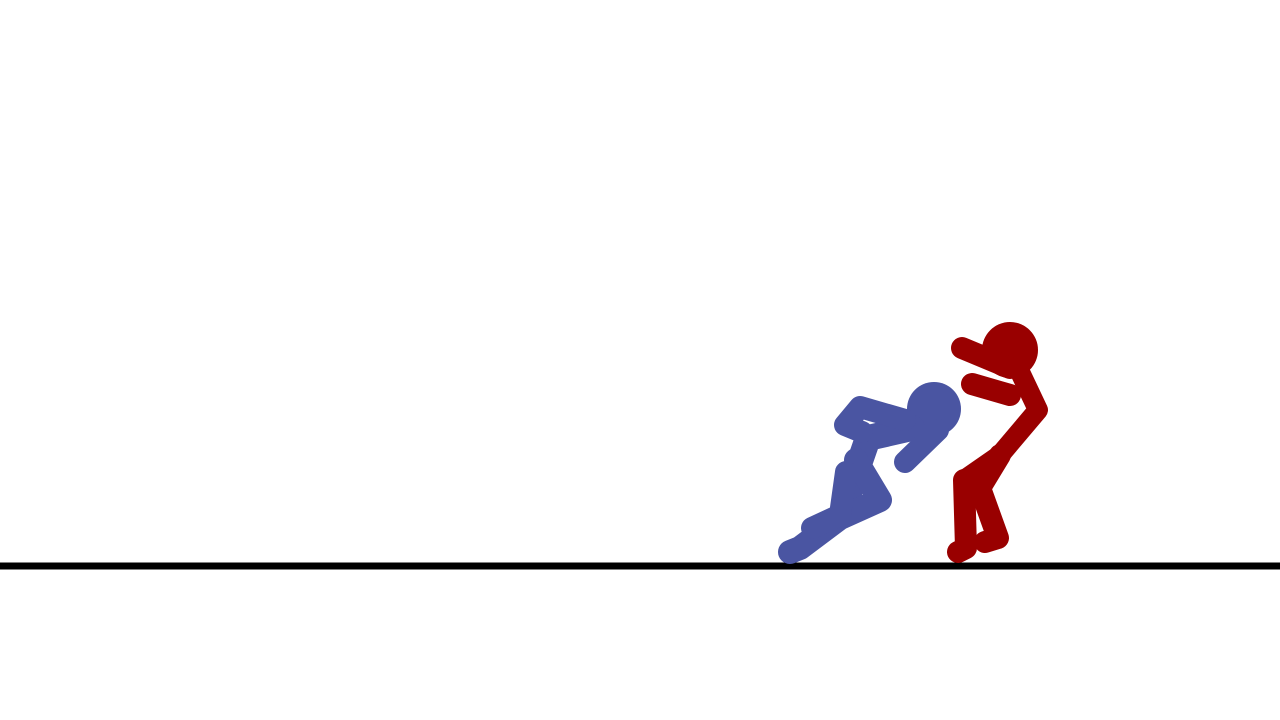 This screenshot has width=1280, height=720. What do you see at coordinates (986, 358) in the screenshot?
I see `red-fighter-upper-arm` at bounding box center [986, 358].